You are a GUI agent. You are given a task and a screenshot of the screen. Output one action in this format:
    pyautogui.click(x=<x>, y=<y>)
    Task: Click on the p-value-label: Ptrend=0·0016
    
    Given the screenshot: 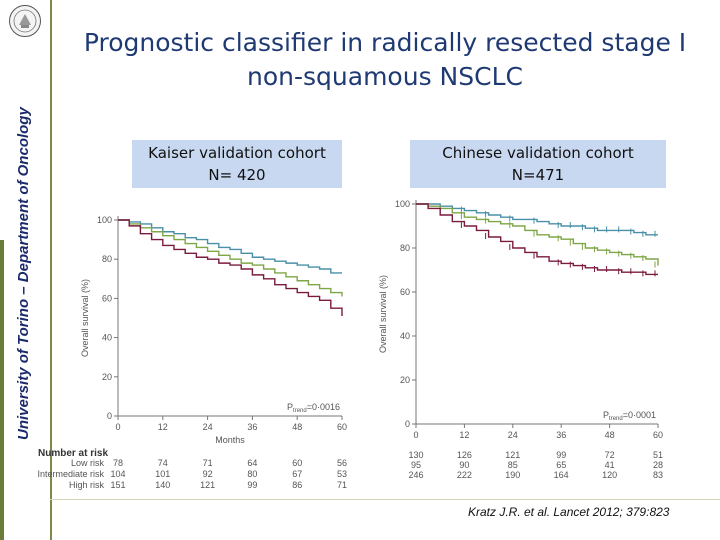 What is the action you would take?
    pyautogui.click(x=313, y=408)
    